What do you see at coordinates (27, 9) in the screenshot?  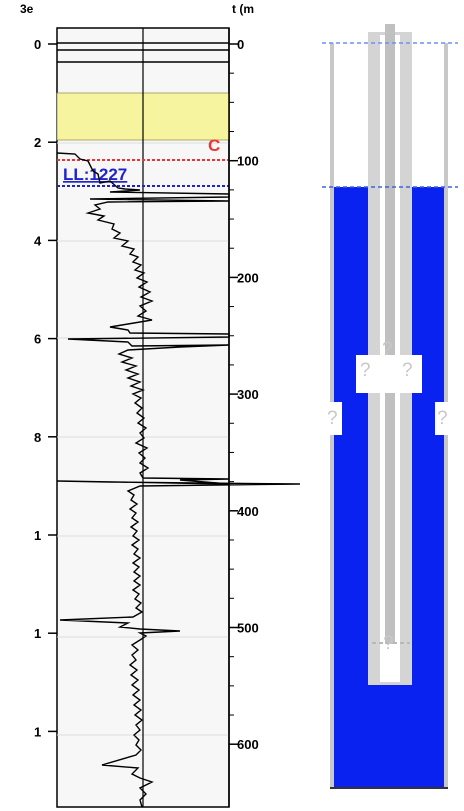 I see `left-unit-header: 3e` at bounding box center [27, 9].